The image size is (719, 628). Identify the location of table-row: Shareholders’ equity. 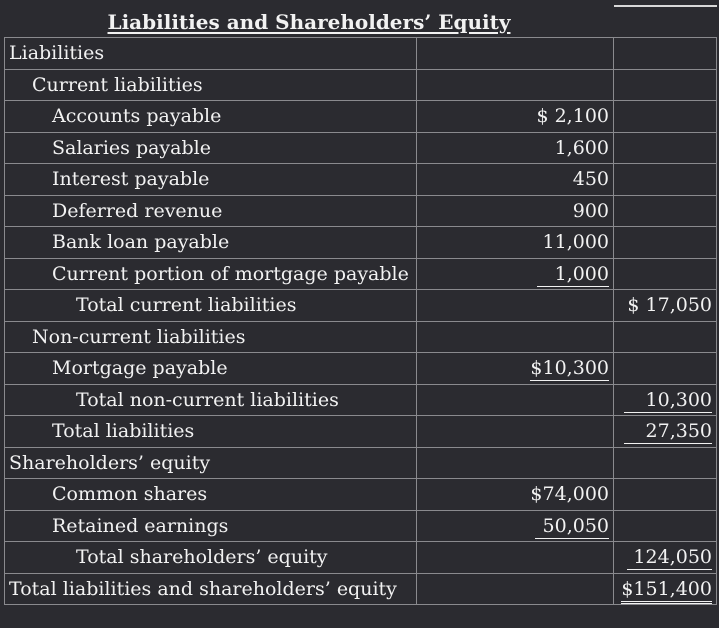
(360, 462).